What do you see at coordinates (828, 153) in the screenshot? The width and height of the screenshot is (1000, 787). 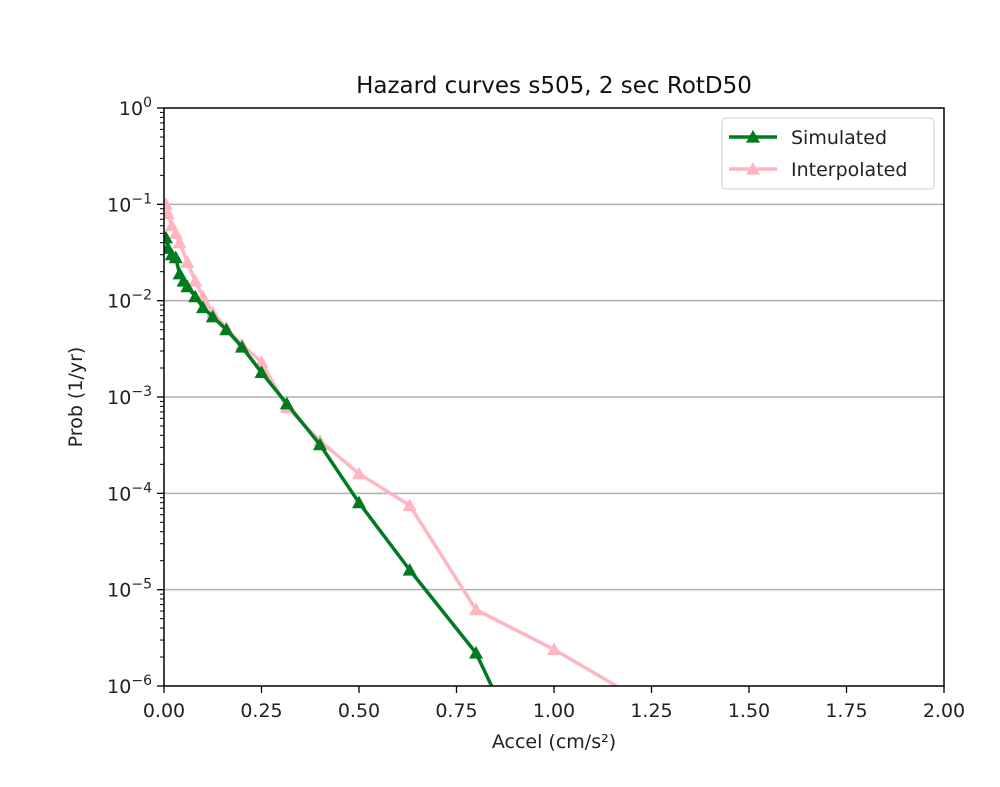 I see `legend: Simulated Interpolated` at bounding box center [828, 153].